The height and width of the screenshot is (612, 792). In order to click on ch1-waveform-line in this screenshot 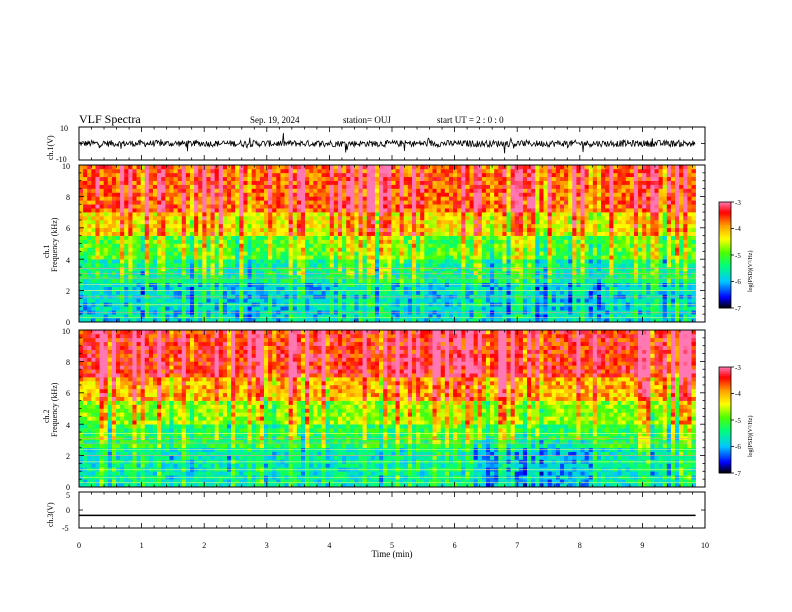, I will do `click(387, 143)`.